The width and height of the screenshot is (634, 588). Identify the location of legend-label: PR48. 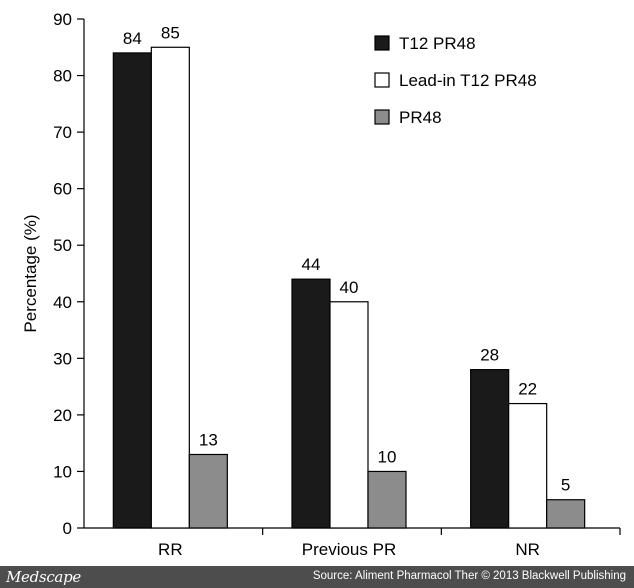
(420, 117).